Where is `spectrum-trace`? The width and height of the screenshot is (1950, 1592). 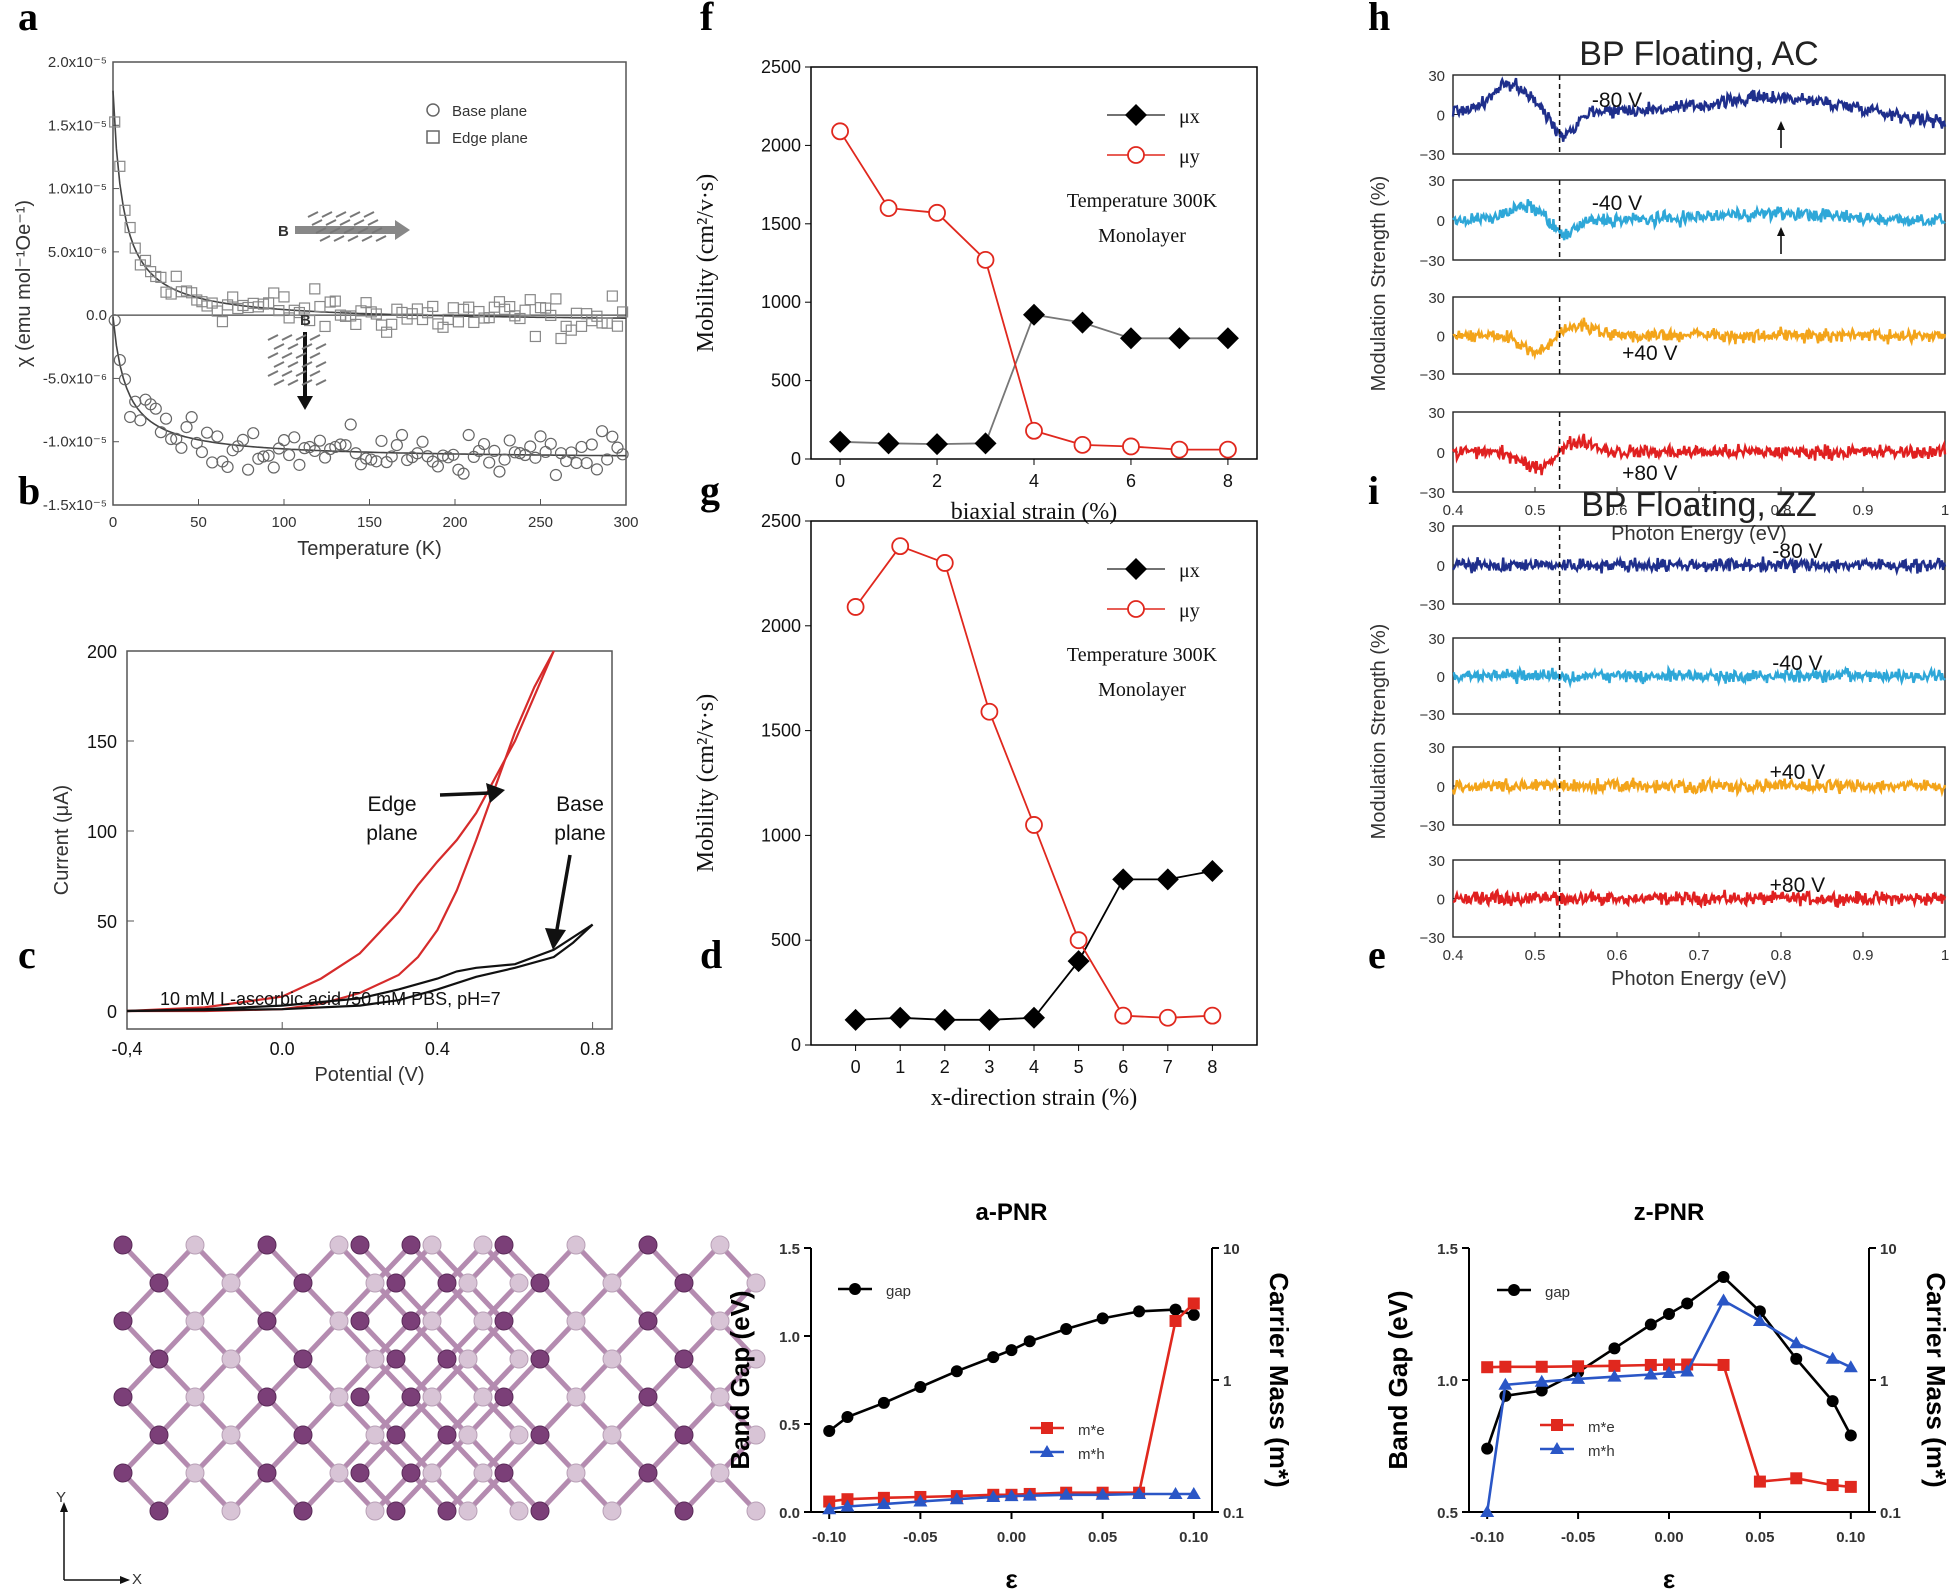
spectrum-trace is located at coordinates (1699, 898).